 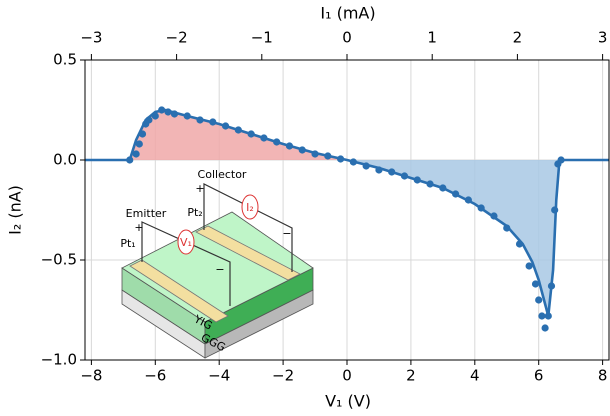 I want to click on x-axis-label: V₁ (V), so click(x=348, y=401).